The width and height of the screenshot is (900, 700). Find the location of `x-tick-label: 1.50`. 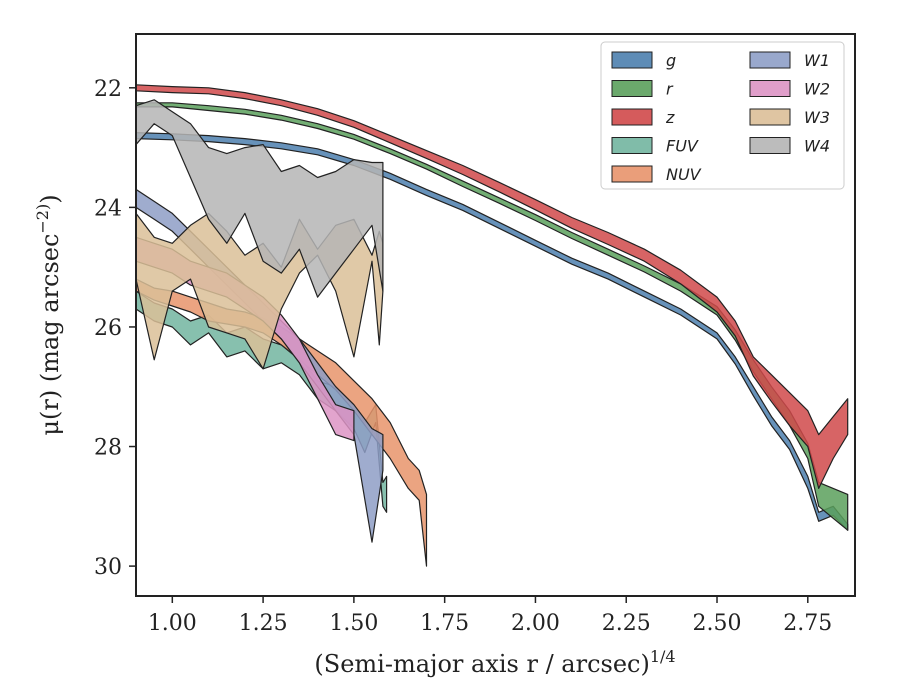

x-tick-label: 1.50 is located at coordinates (353, 623).